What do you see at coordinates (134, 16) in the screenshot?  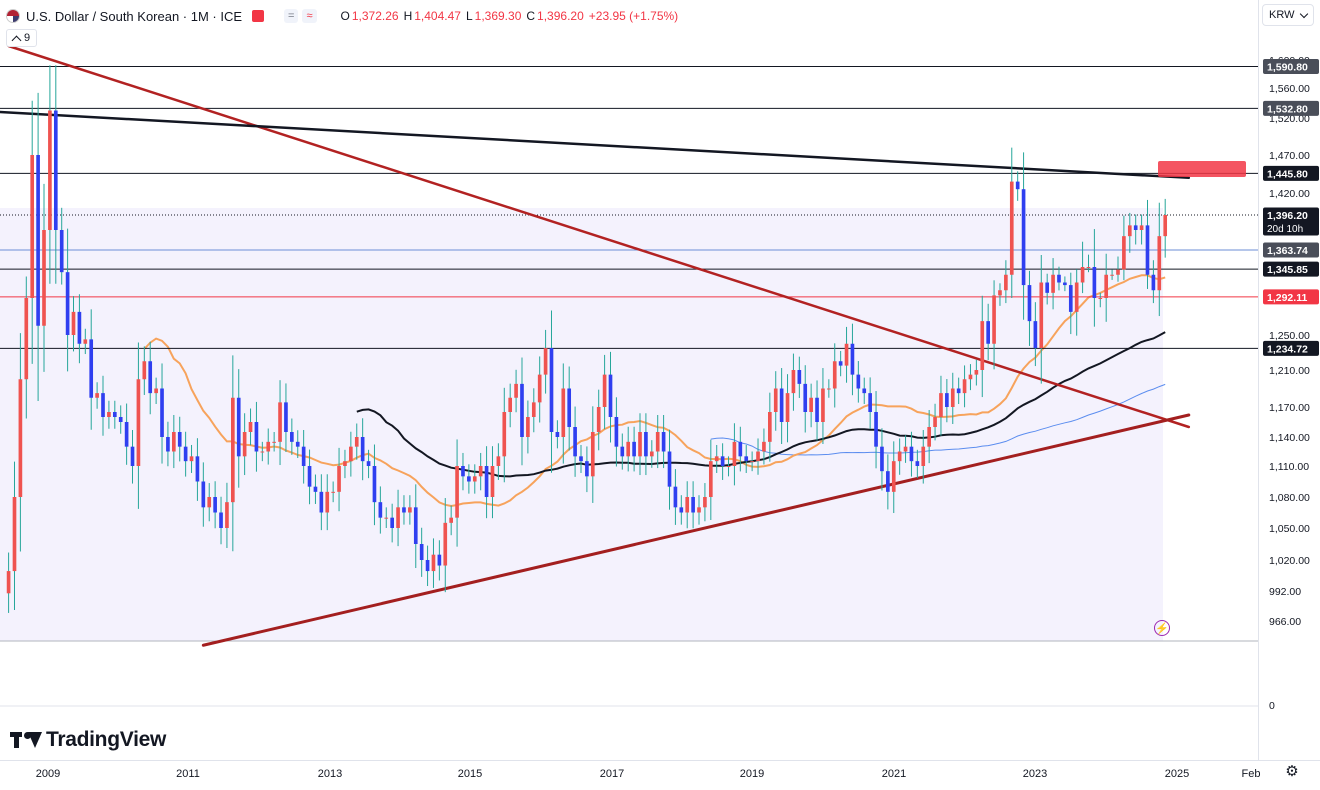 I see `symbol-title: U.S. Dollar / South Korean · 1M · ICE` at bounding box center [134, 16].